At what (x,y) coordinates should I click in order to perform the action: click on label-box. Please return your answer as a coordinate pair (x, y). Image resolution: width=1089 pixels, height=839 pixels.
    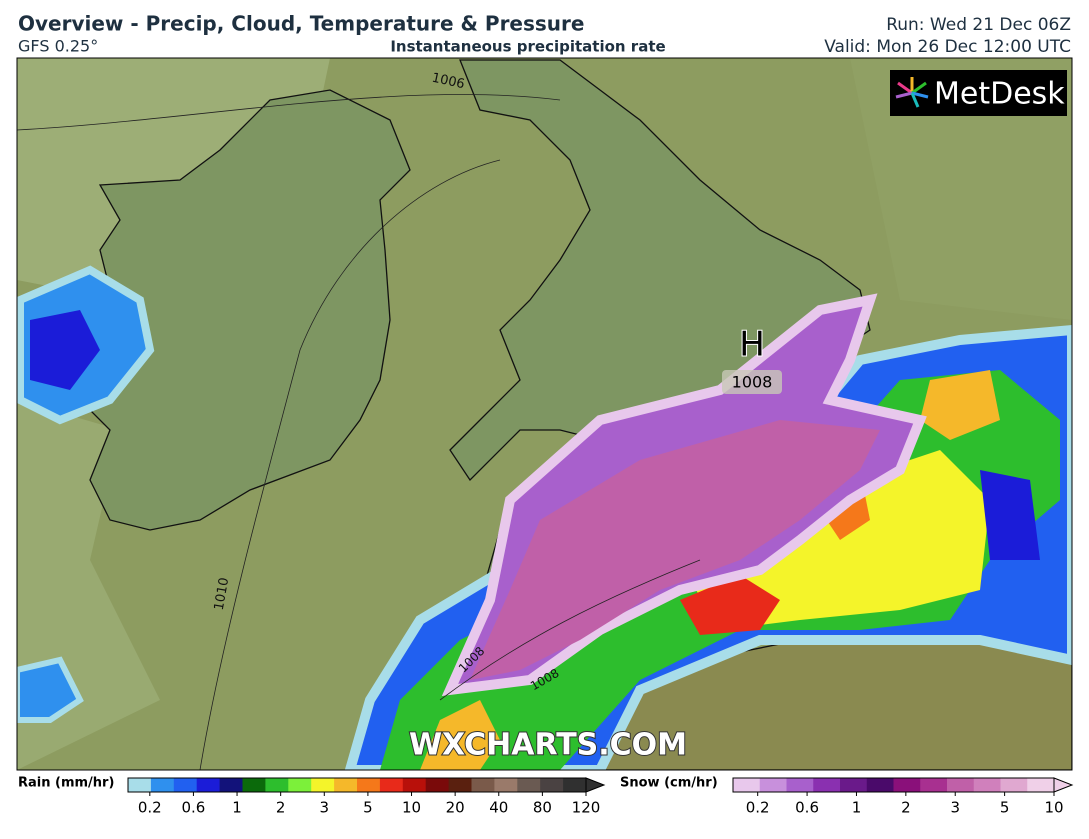
    Looking at the image, I should click on (752, 382).